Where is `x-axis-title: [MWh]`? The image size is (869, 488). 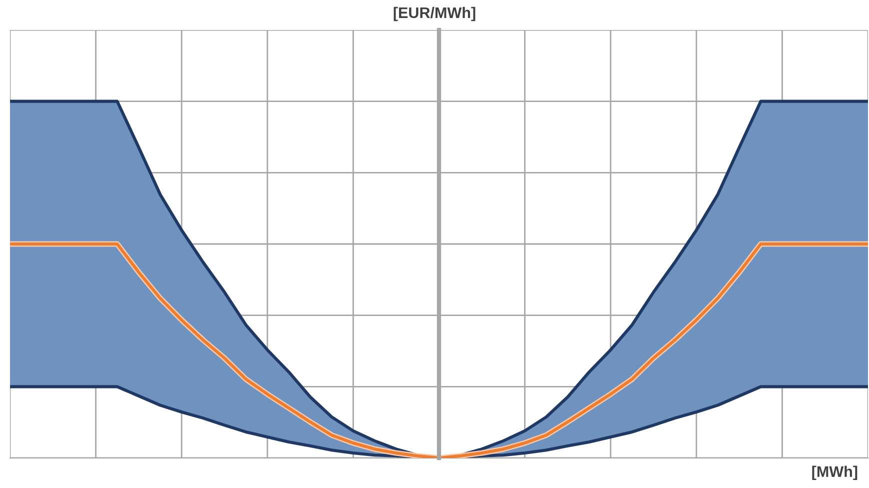
x-axis-title: [MWh] is located at coordinates (835, 473).